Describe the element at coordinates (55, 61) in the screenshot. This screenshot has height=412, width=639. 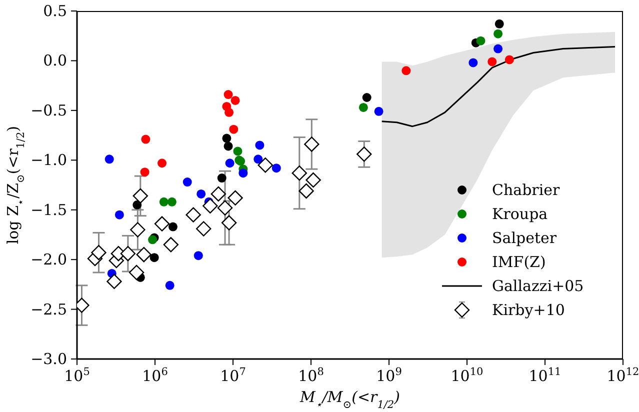
I see `y-tick-label: 0.0` at that location.